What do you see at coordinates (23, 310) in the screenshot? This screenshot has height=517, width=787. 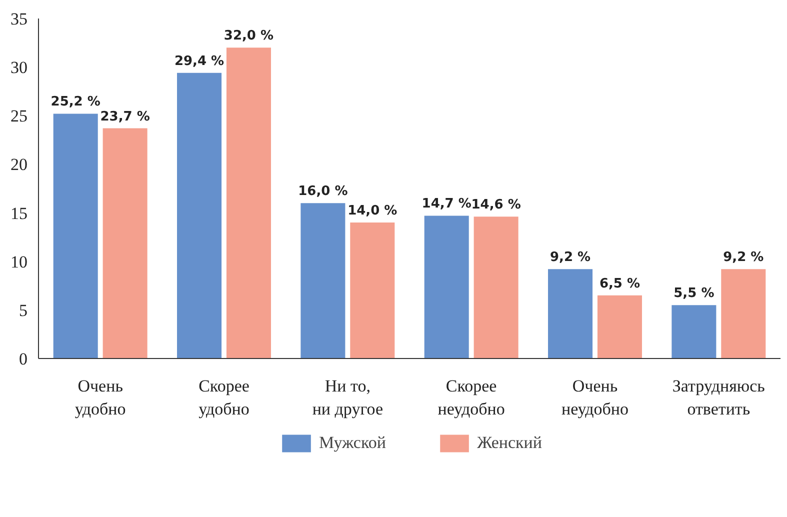 I see `y-tick-label: 5` at bounding box center [23, 310].